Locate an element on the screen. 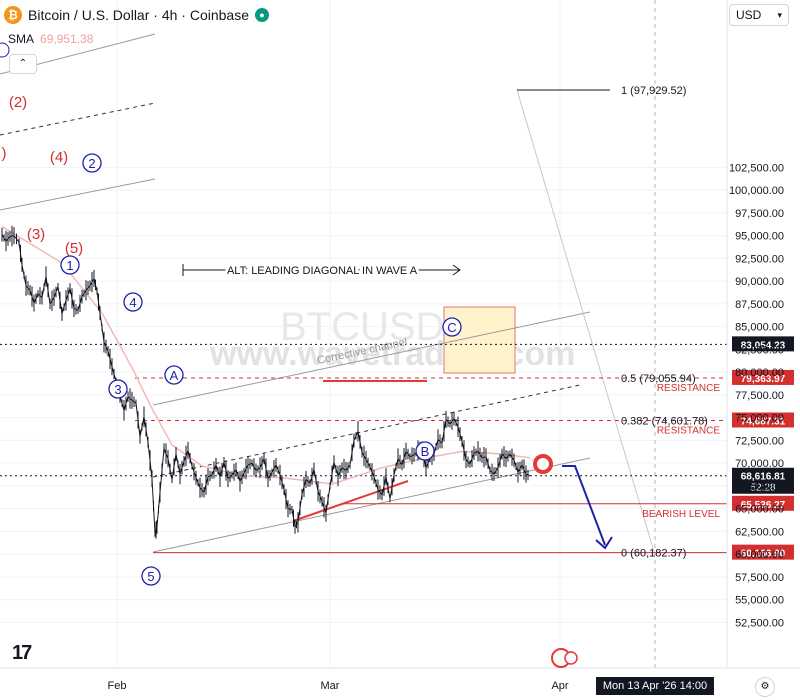 This screenshot has width=800, height=700. chevron-down-icon: ▾ is located at coordinates (779, 14).